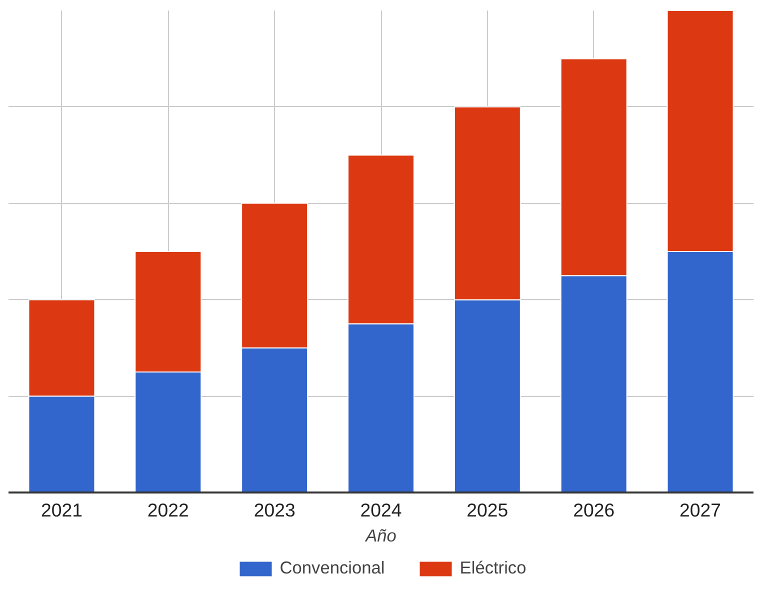  I want to click on x-tick-label: 2027, so click(701, 510).